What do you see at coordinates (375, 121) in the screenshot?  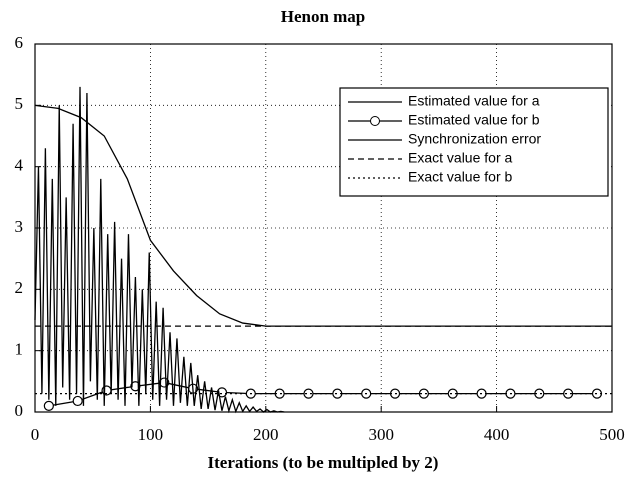 I see `legend-marker` at bounding box center [375, 121].